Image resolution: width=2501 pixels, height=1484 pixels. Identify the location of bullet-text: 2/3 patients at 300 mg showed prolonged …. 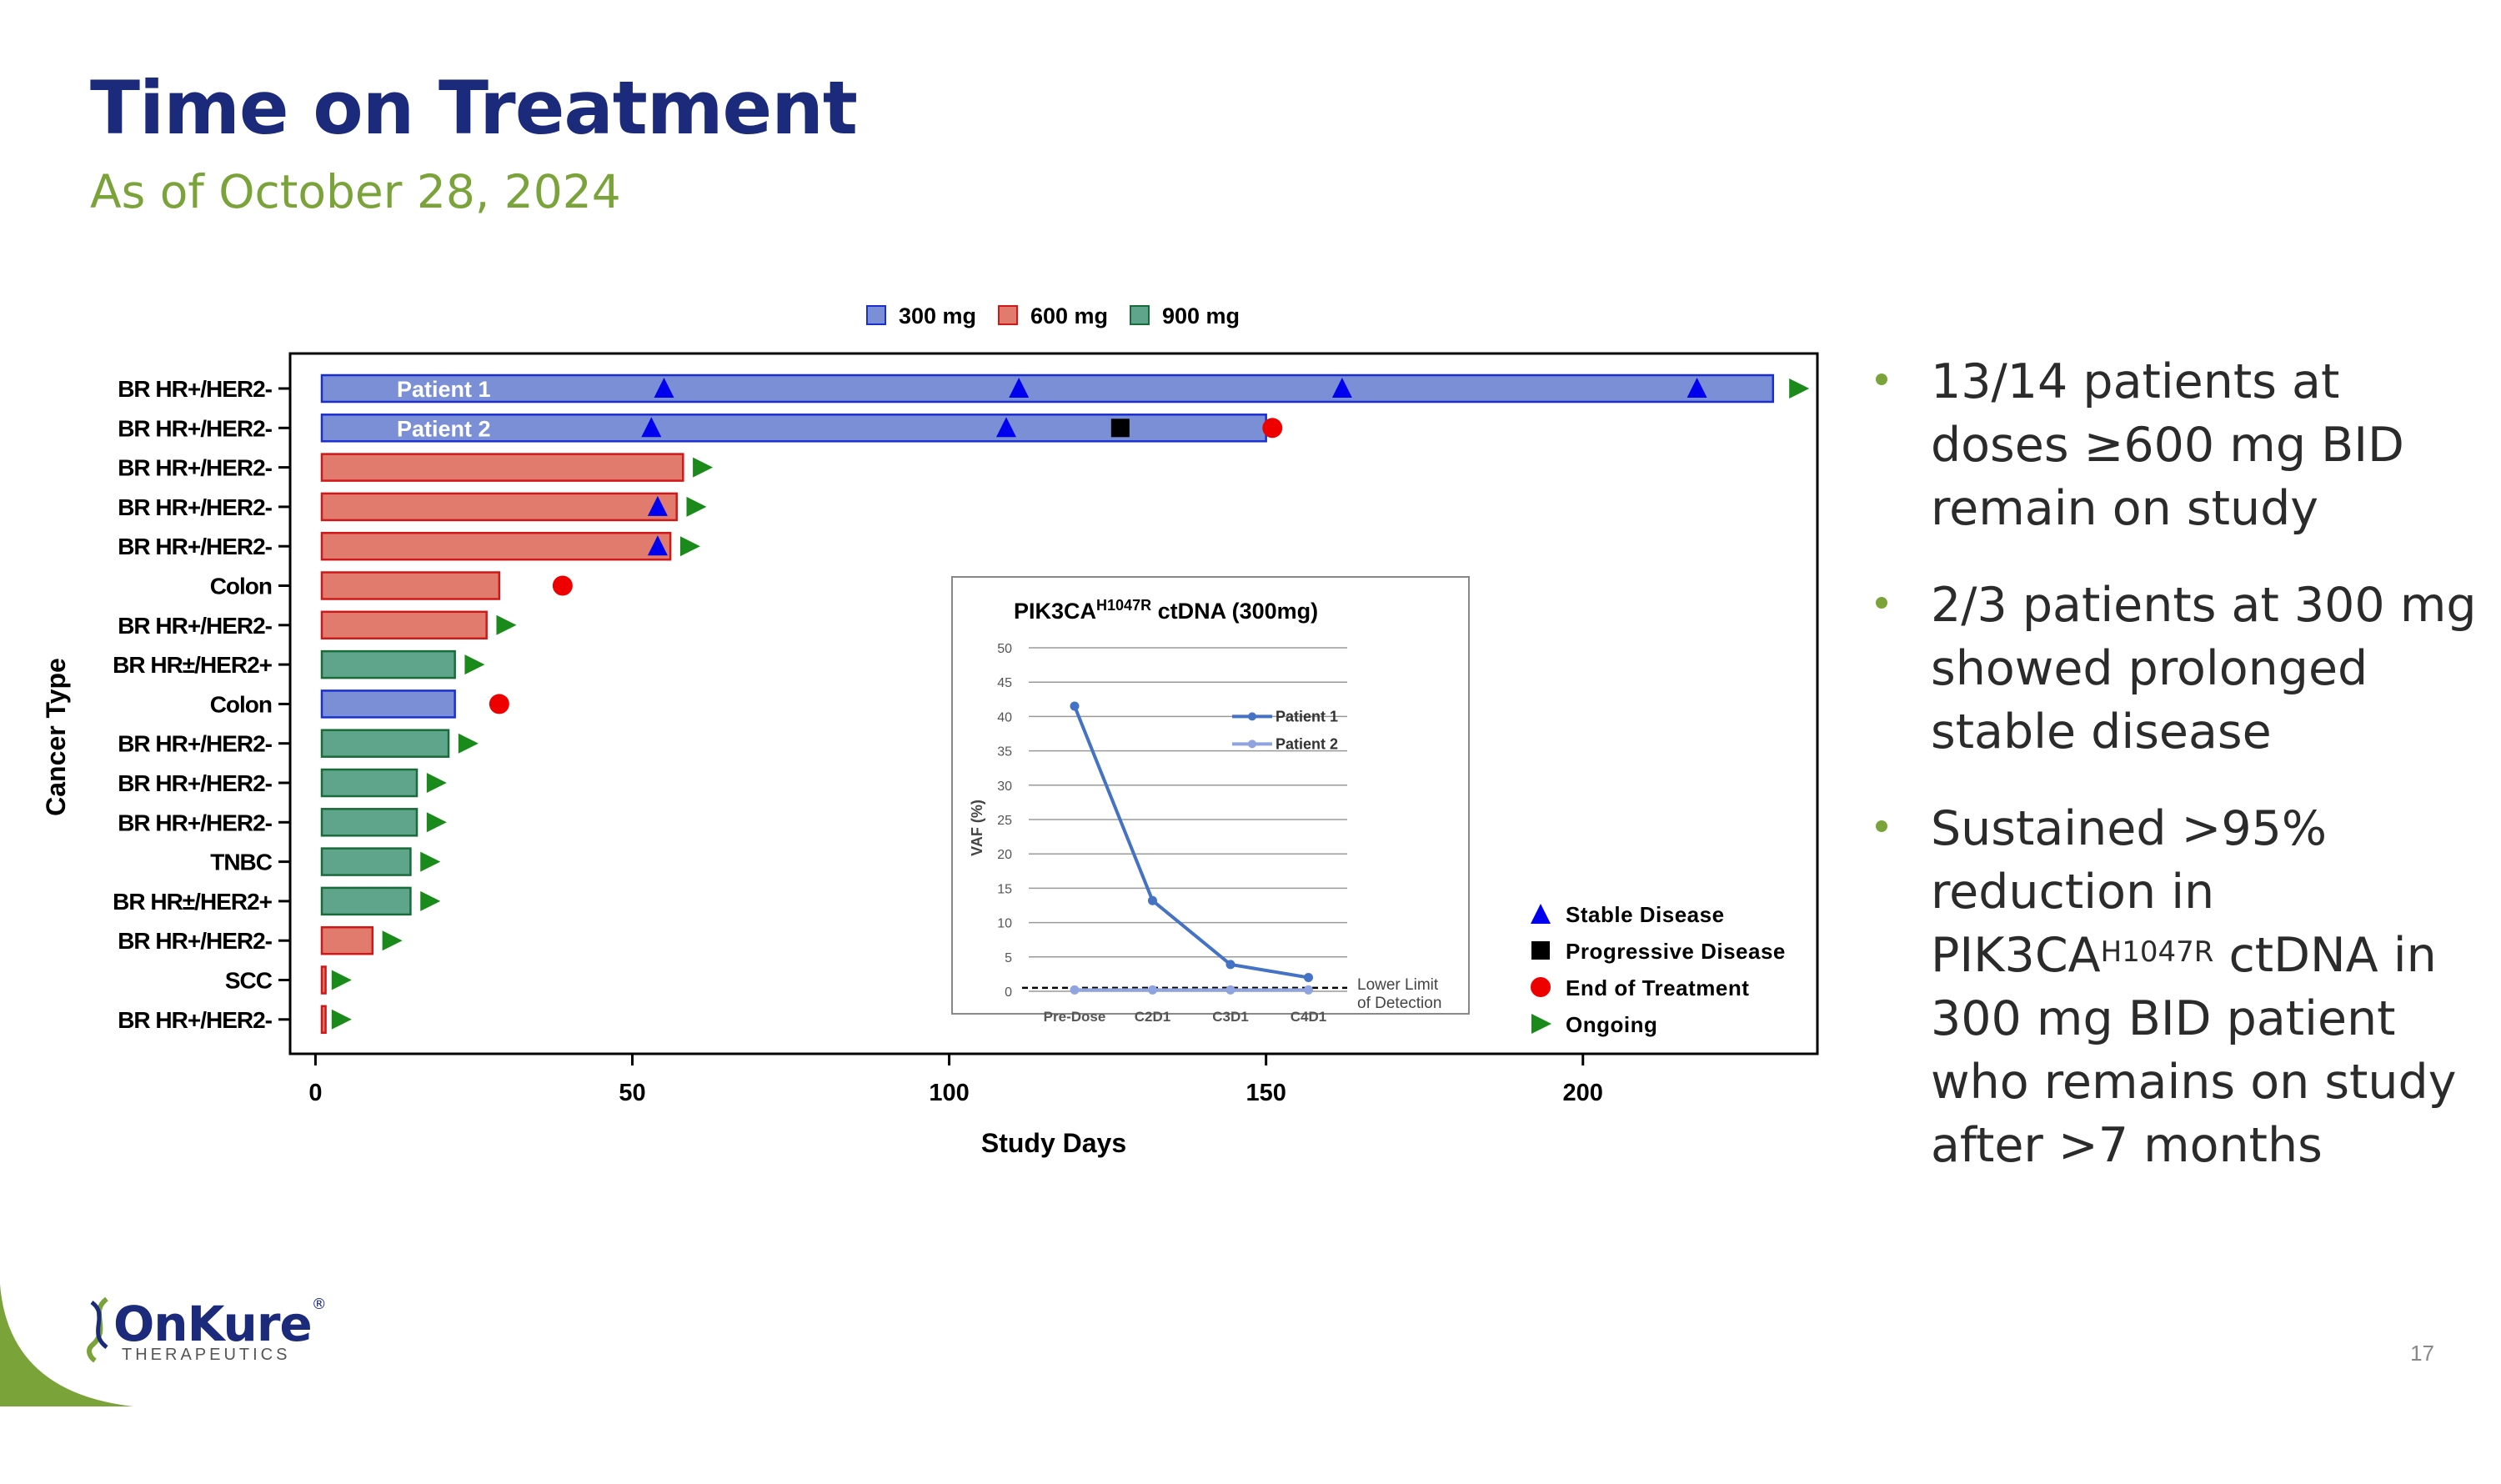
(2204, 669).